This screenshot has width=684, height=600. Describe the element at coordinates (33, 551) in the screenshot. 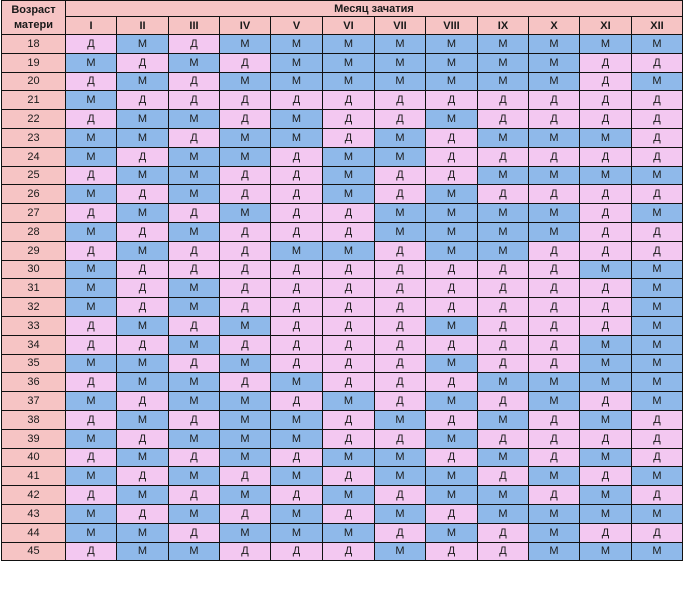

I see `mother-age-cell: 45` at that location.